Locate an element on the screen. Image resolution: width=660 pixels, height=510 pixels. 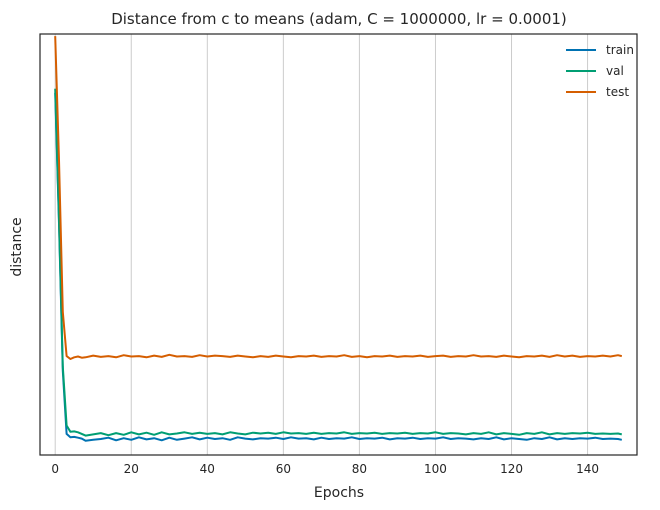
x-tick-label-20: 20 is located at coordinates (131, 469).